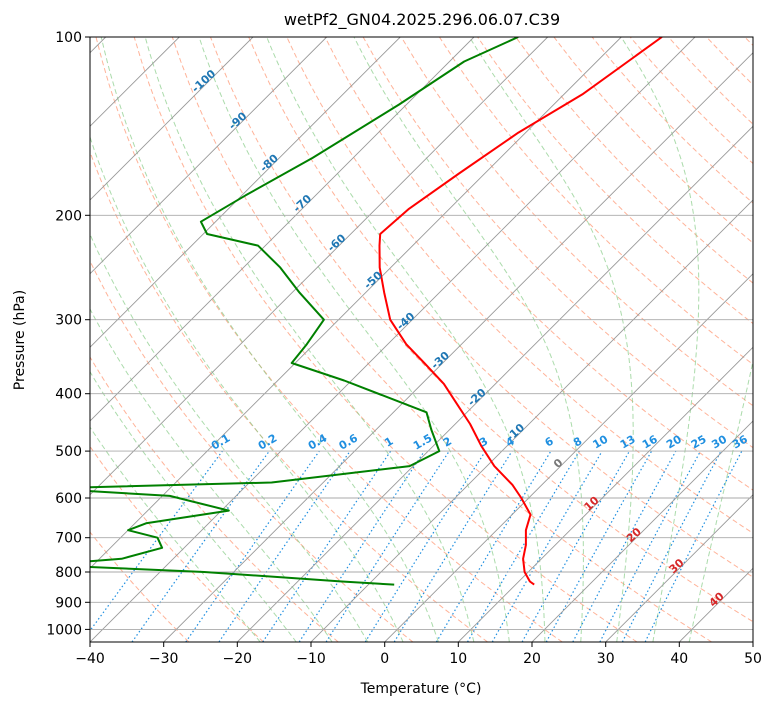 The image size is (775, 708). What do you see at coordinates (532, 659) in the screenshot?
I see `x-tick-label: 20` at bounding box center [532, 659].